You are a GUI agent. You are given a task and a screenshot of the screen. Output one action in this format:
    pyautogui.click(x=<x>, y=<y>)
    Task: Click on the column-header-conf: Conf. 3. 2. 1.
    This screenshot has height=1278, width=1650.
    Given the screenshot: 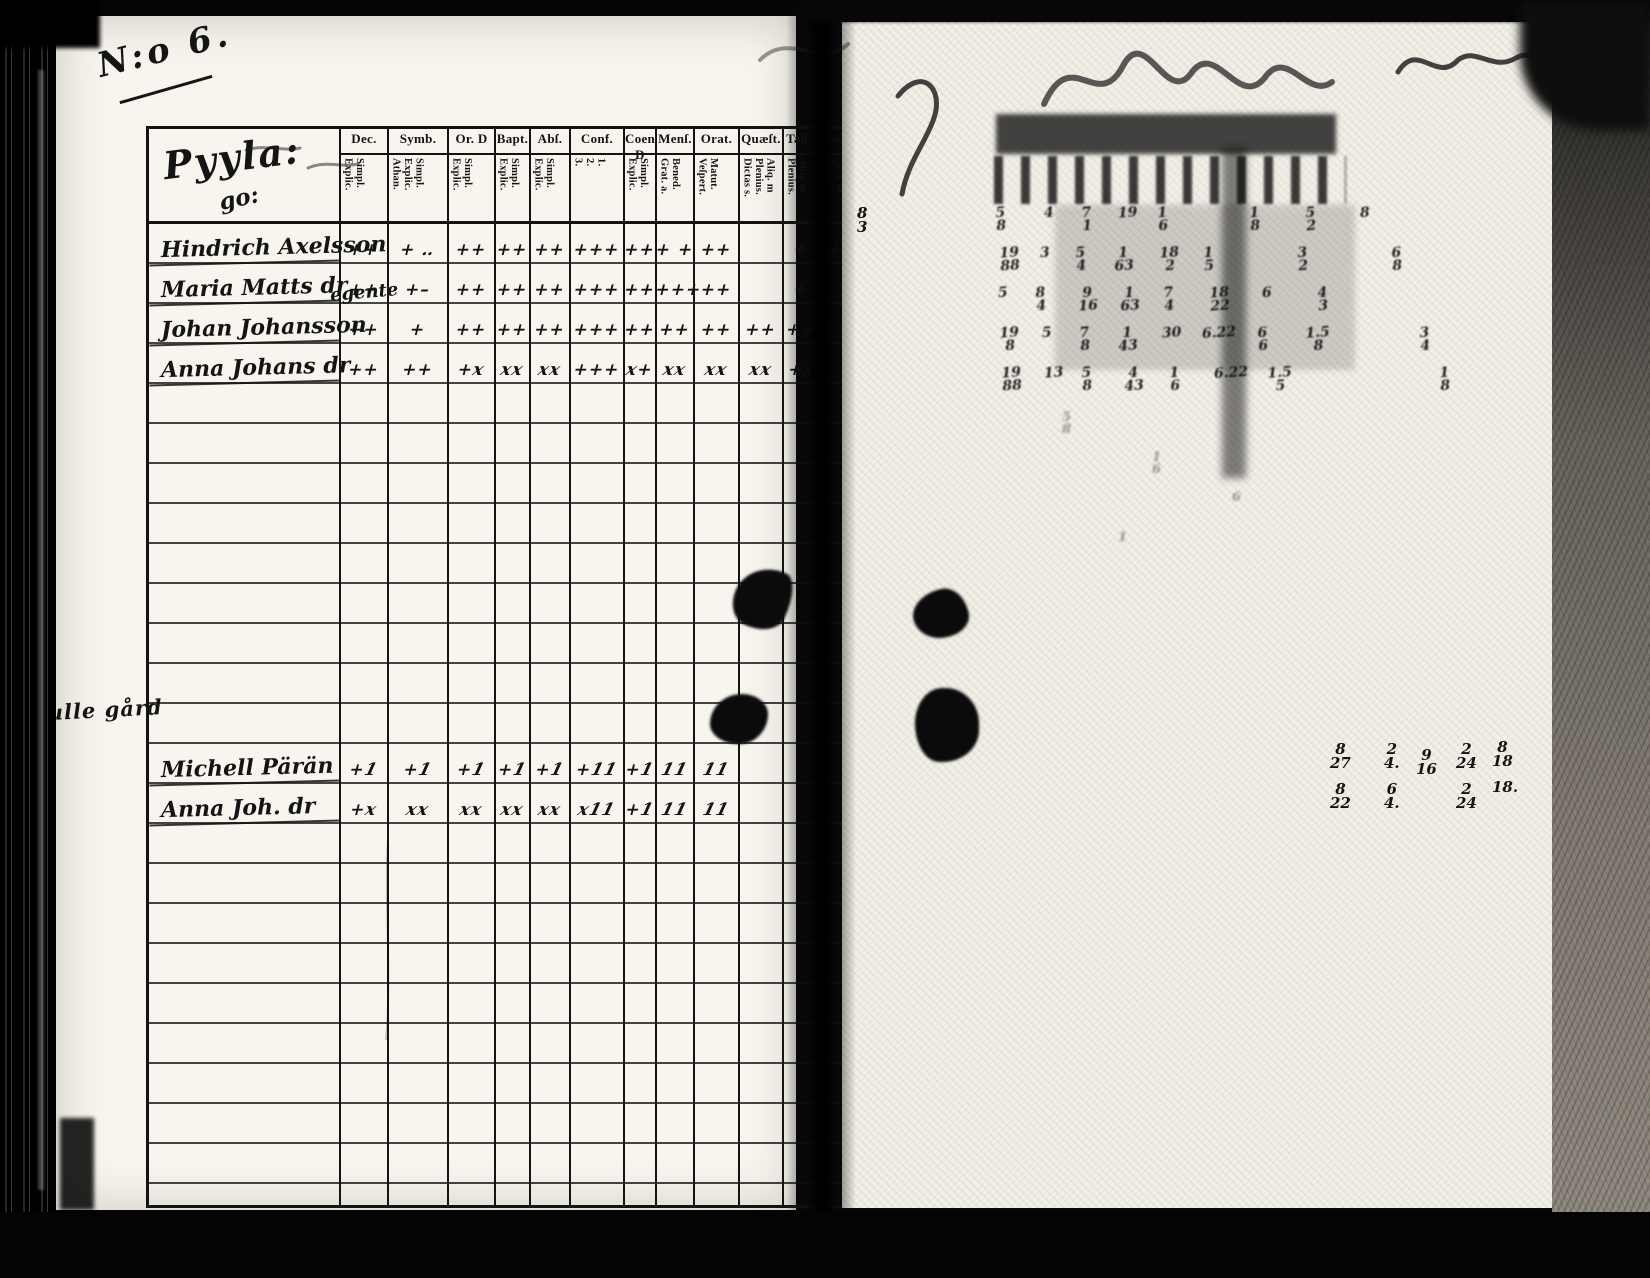 What is the action you would take?
    pyautogui.click(x=596, y=175)
    